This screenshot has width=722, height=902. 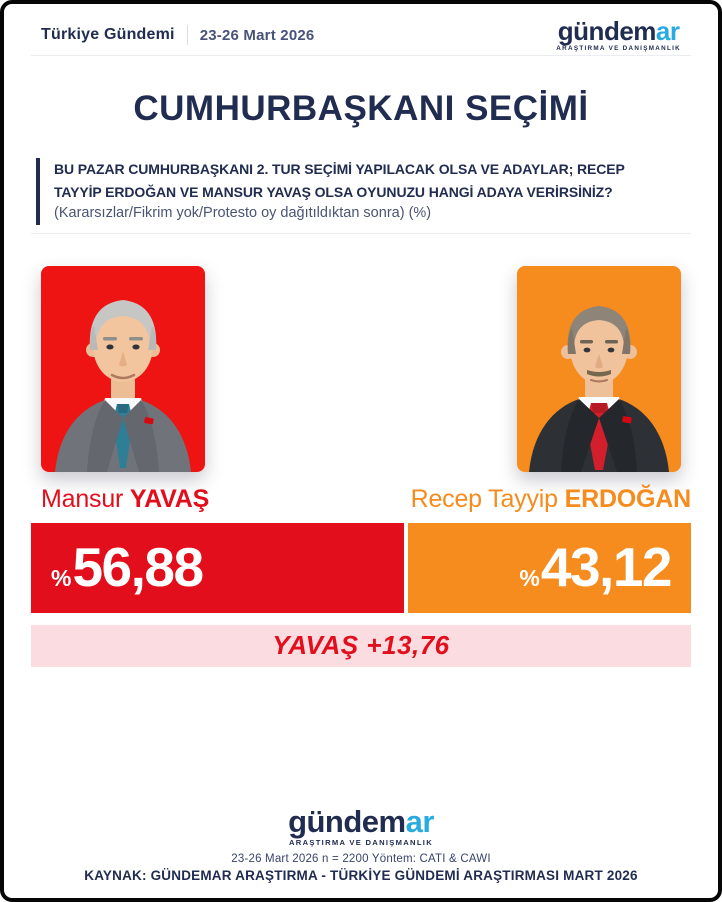 What do you see at coordinates (361, 55) in the screenshot?
I see `header-separator` at bounding box center [361, 55].